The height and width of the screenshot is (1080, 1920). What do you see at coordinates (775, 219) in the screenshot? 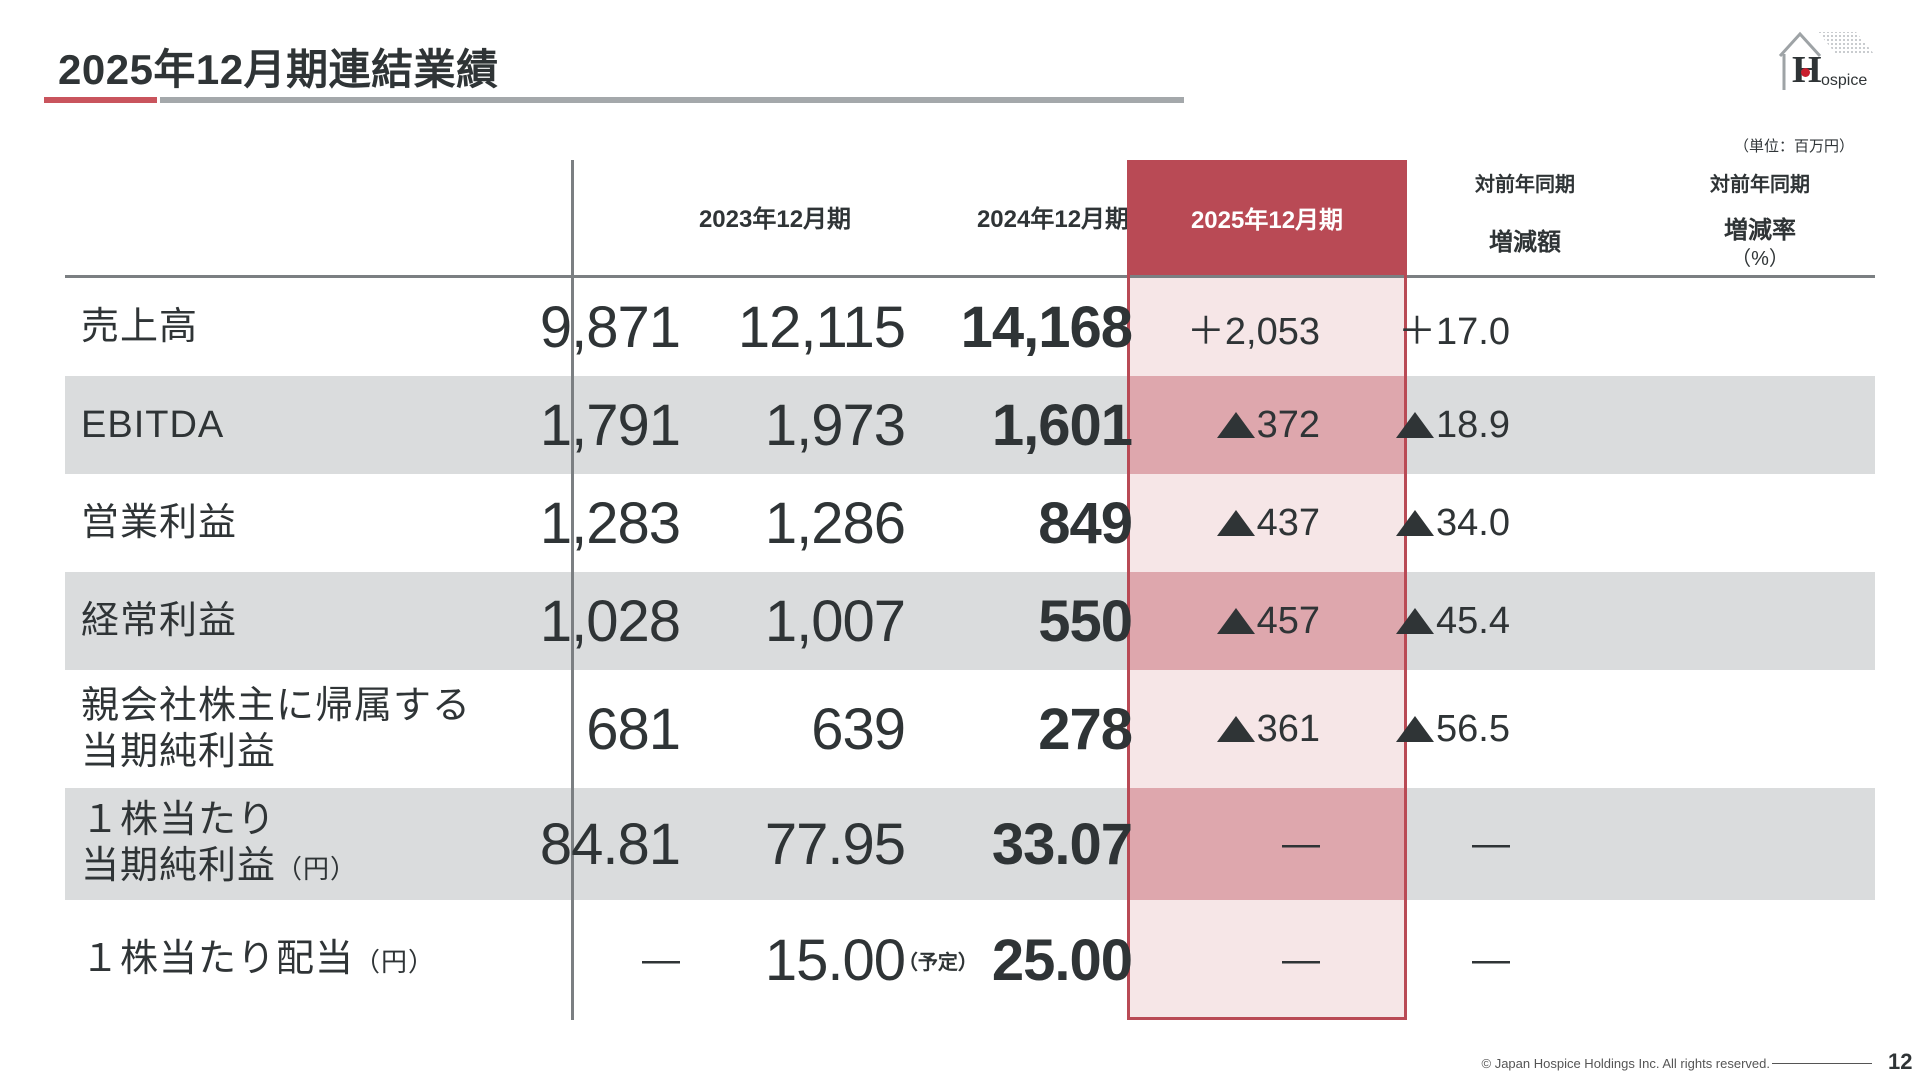
I see `column-header-2023: 2023年12月期` at bounding box center [775, 219].